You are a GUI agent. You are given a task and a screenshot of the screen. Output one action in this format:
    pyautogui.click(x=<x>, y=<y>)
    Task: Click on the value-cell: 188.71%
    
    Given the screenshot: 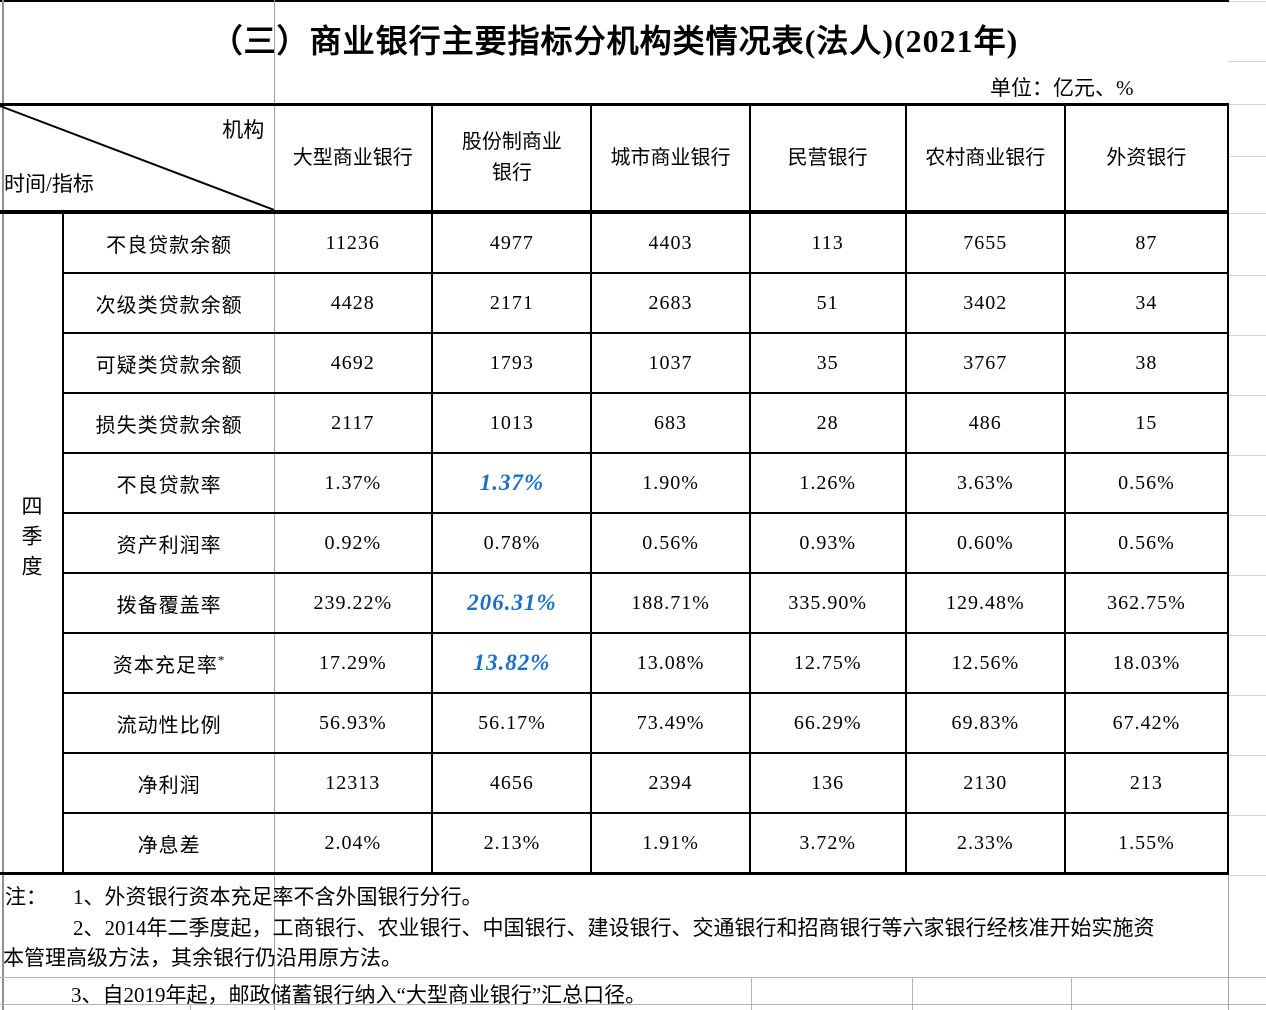 What is the action you would take?
    pyautogui.click(x=670, y=602)
    